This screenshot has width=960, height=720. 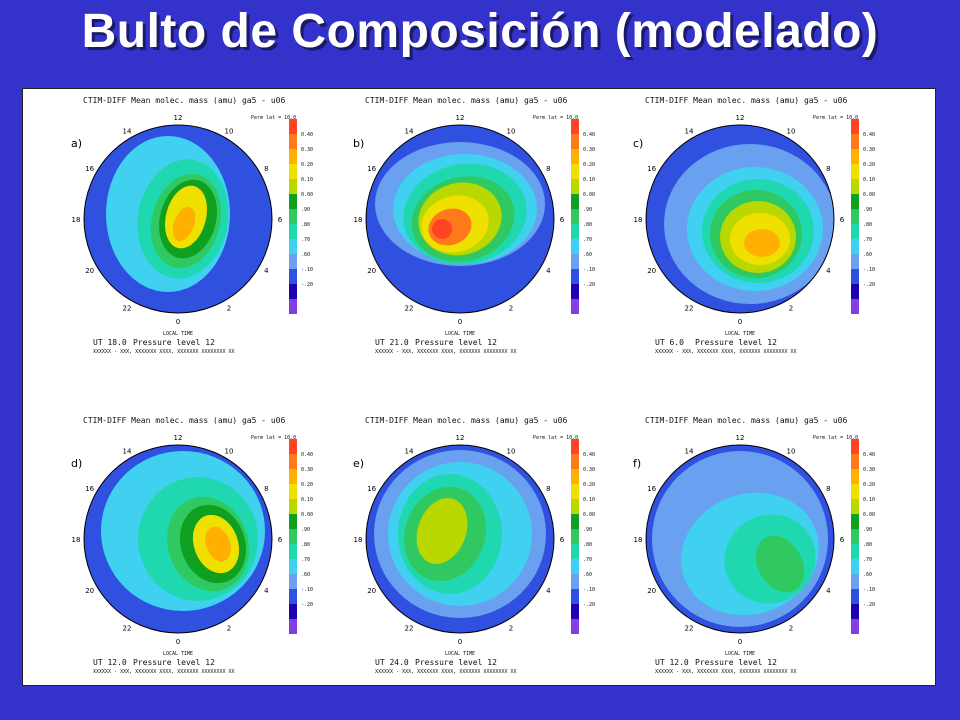 What do you see at coordinates (562, 540) in the screenshot?
I see `local-time-tick: 6` at bounding box center [562, 540].